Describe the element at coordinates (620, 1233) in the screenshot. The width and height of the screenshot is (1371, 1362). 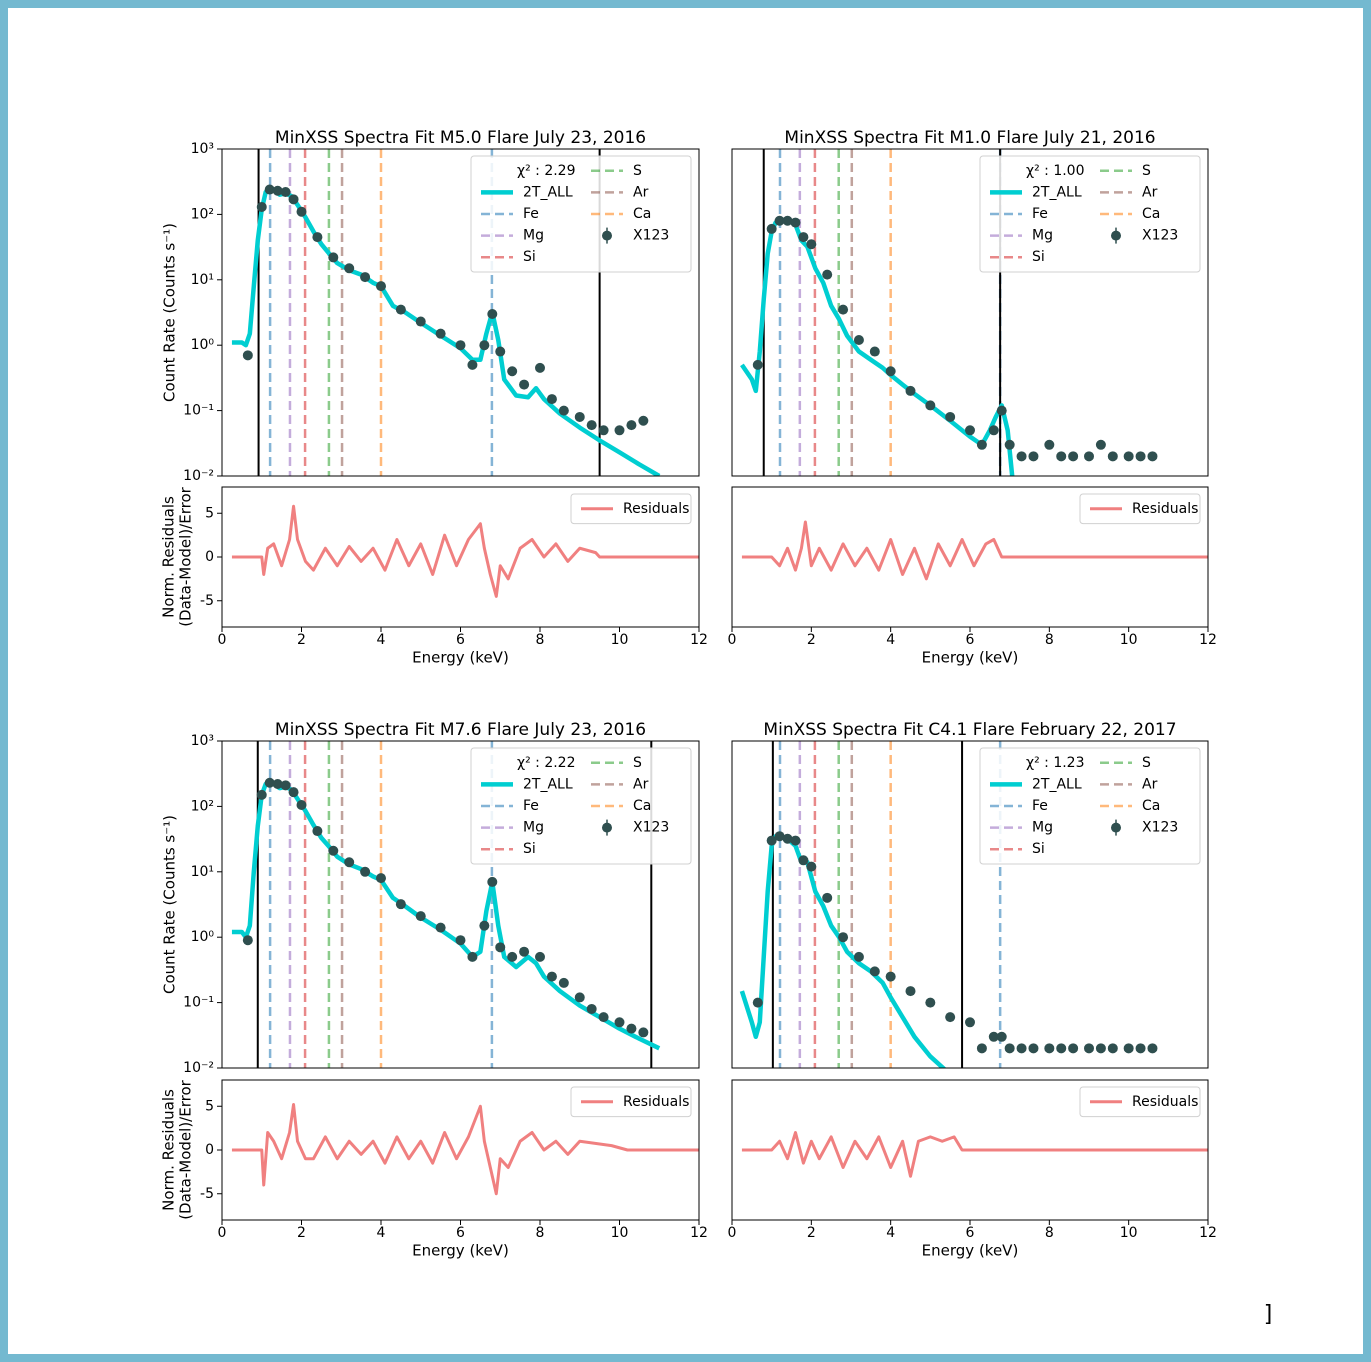
I see `x-tick-label: 10` at that location.